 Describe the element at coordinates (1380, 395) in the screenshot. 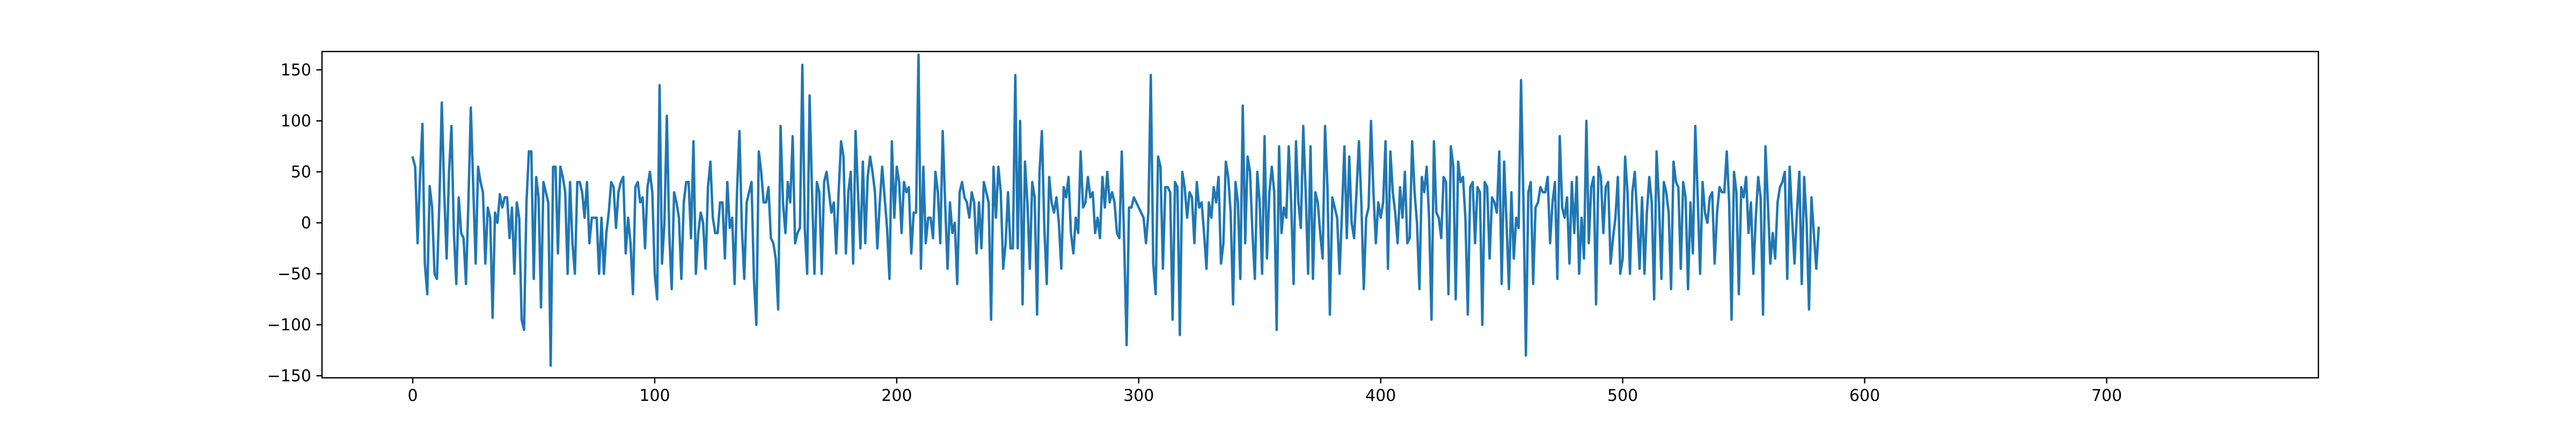

I see `x-tick-label: 400` at that location.